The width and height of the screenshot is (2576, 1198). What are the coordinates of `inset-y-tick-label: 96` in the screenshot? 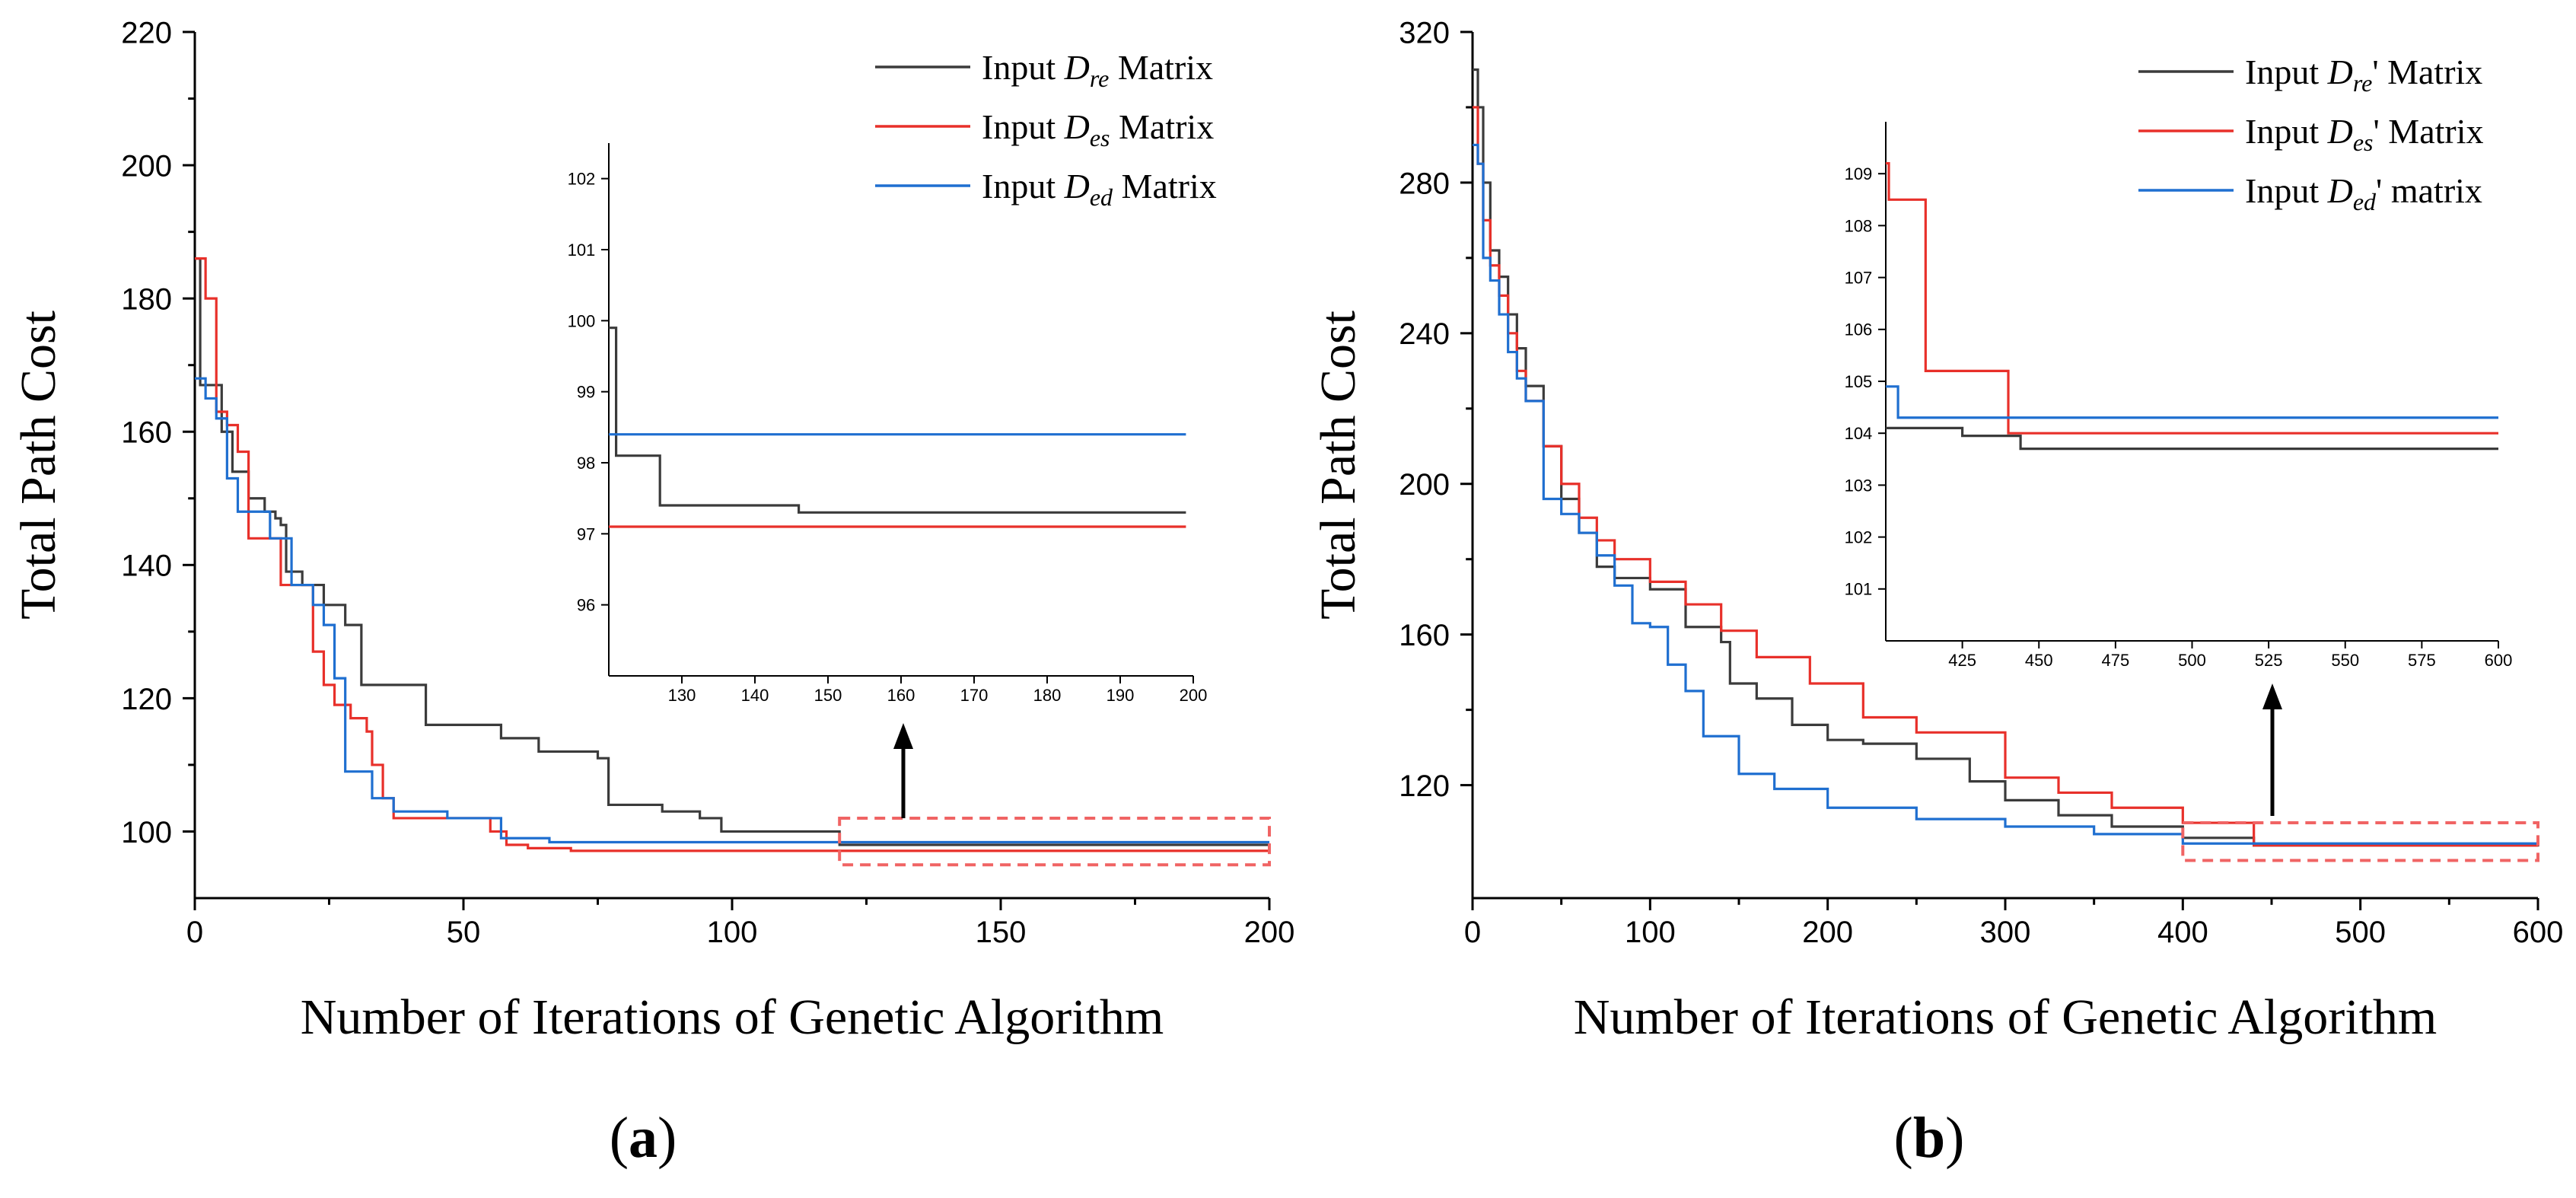 It's located at (586, 605).